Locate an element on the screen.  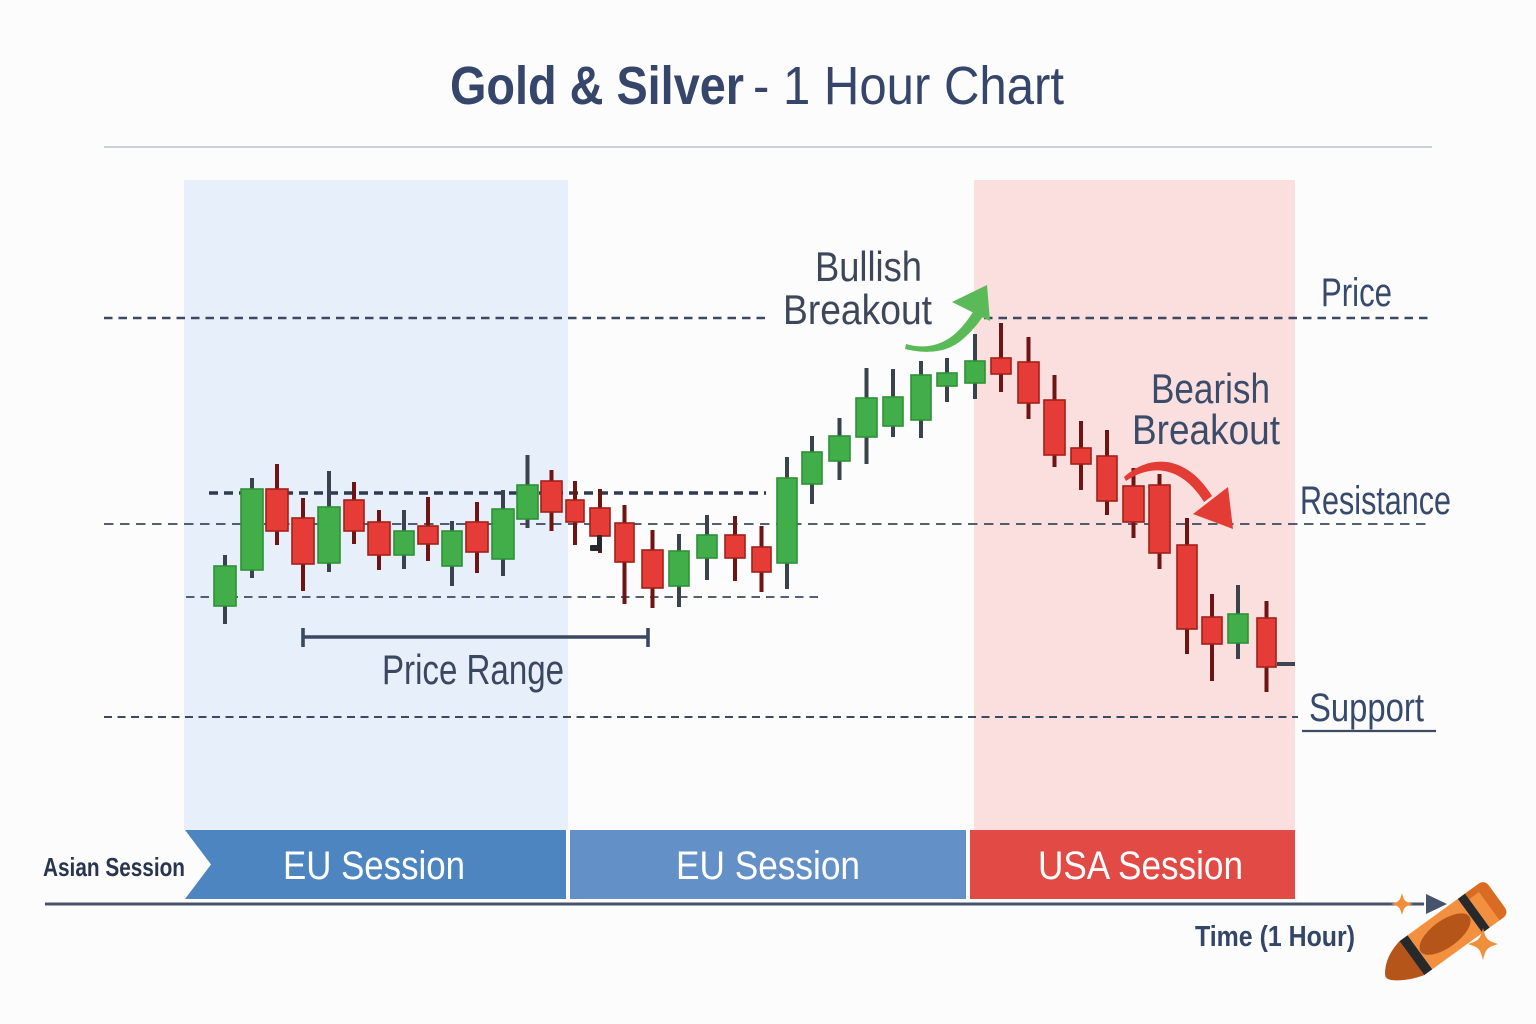
svg-text: USA Session is located at coordinates (1140, 866).